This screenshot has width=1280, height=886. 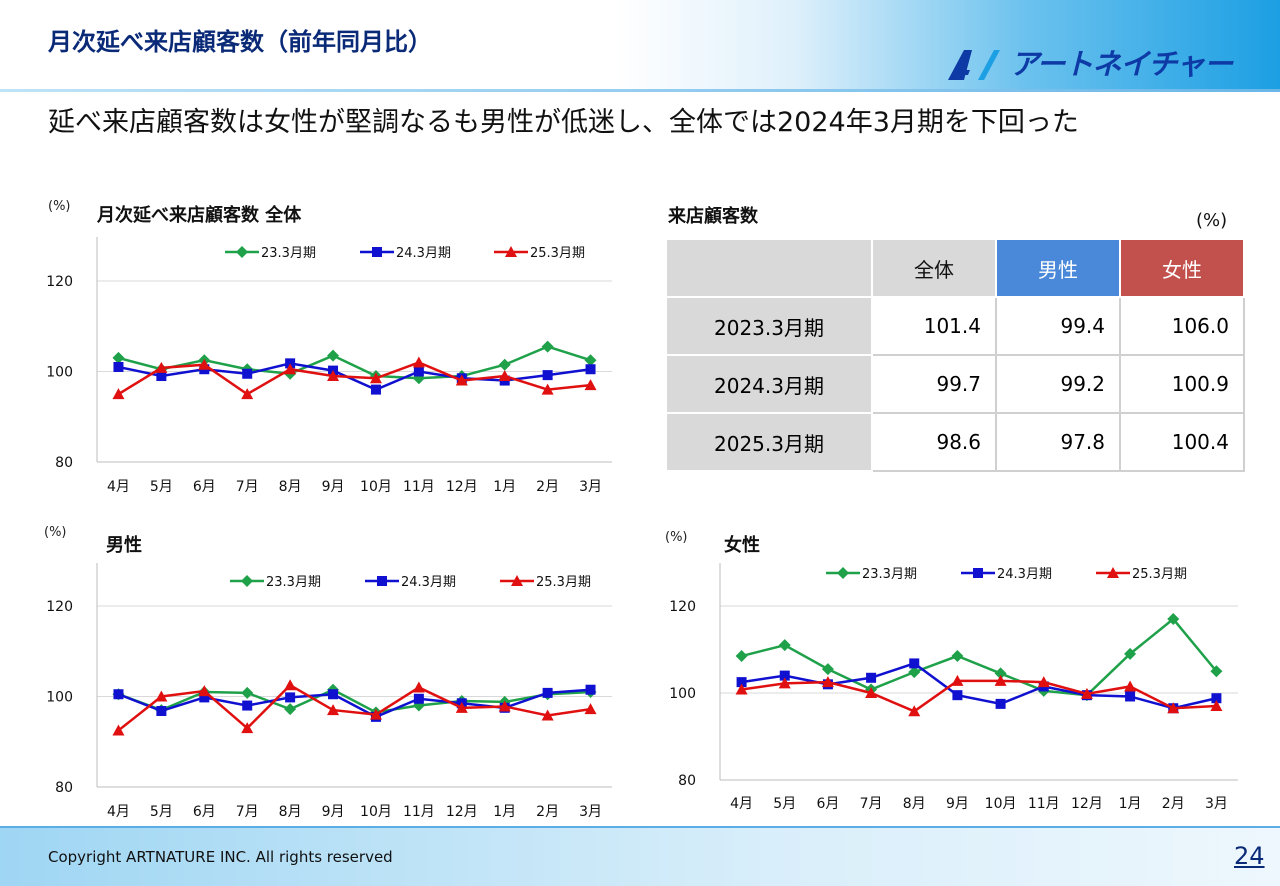 I want to click on company-logo: アートネイチャー, so click(x=1105, y=64).